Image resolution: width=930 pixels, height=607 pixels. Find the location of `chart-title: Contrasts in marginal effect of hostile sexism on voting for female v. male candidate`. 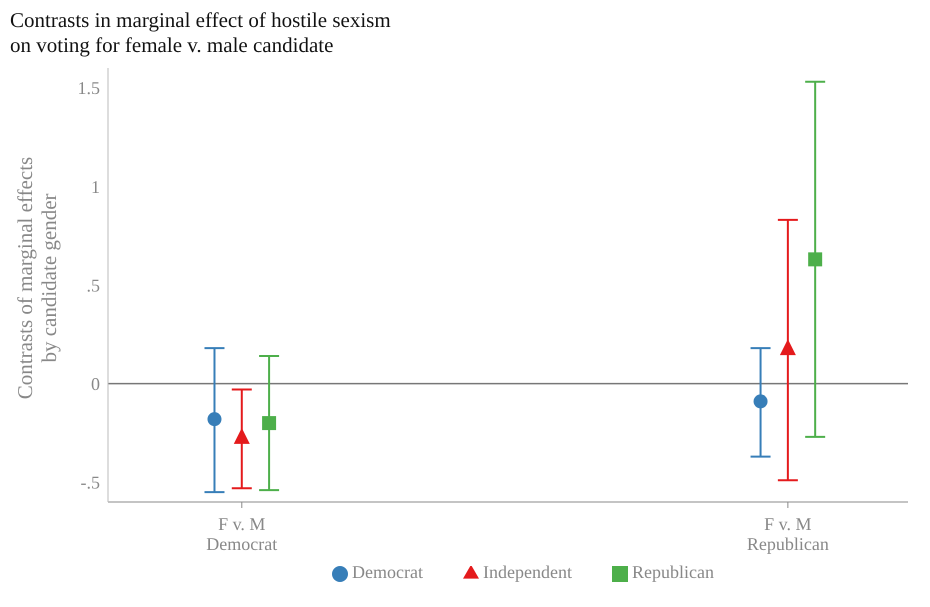

chart-title: Contrasts in marginal effect of hostile sexism on voting for female v. male candidate is located at coordinates (201, 33).